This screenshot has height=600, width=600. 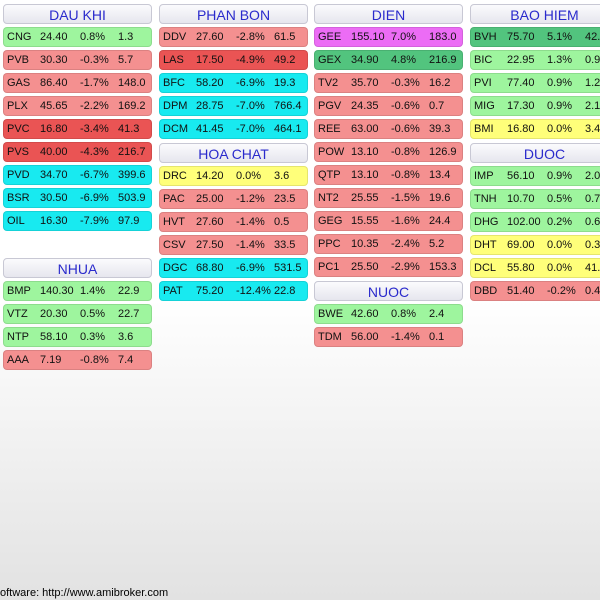 I want to click on stock-tile: DDV 27.60 -2.8% 61.5, so click(x=233, y=37).